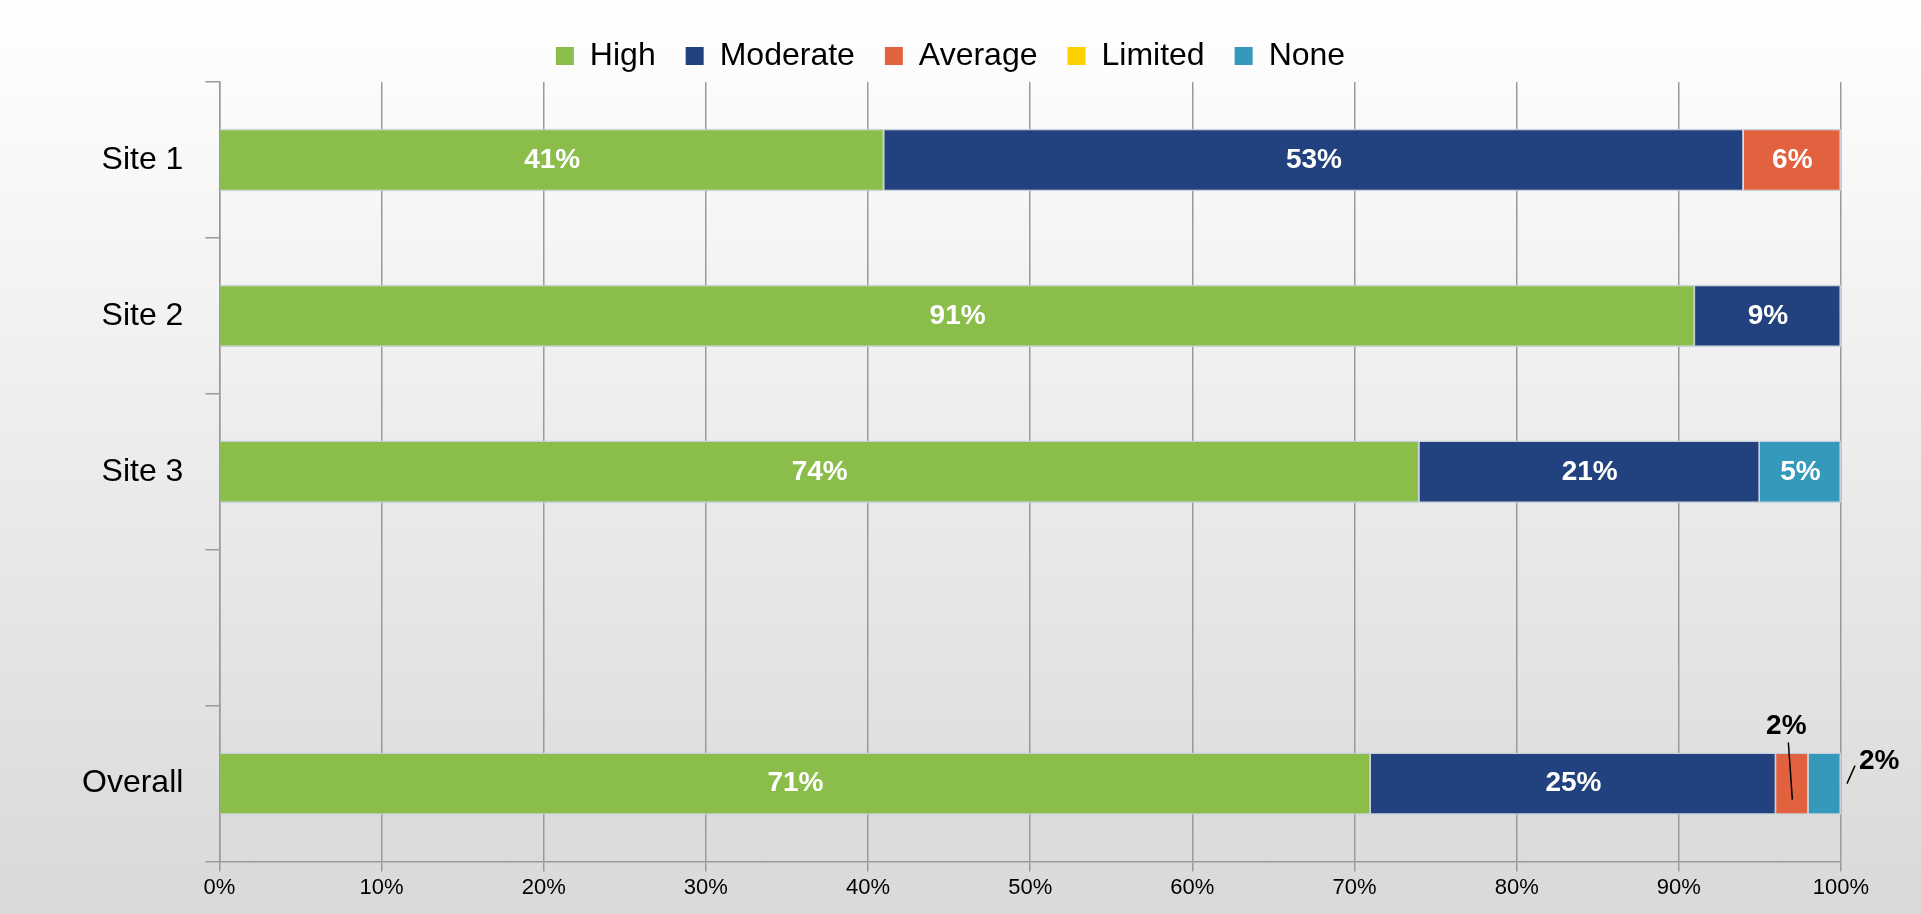 The image size is (1921, 914). Describe the element at coordinates (1307, 53) in the screenshot. I see `legend-label: None` at that location.